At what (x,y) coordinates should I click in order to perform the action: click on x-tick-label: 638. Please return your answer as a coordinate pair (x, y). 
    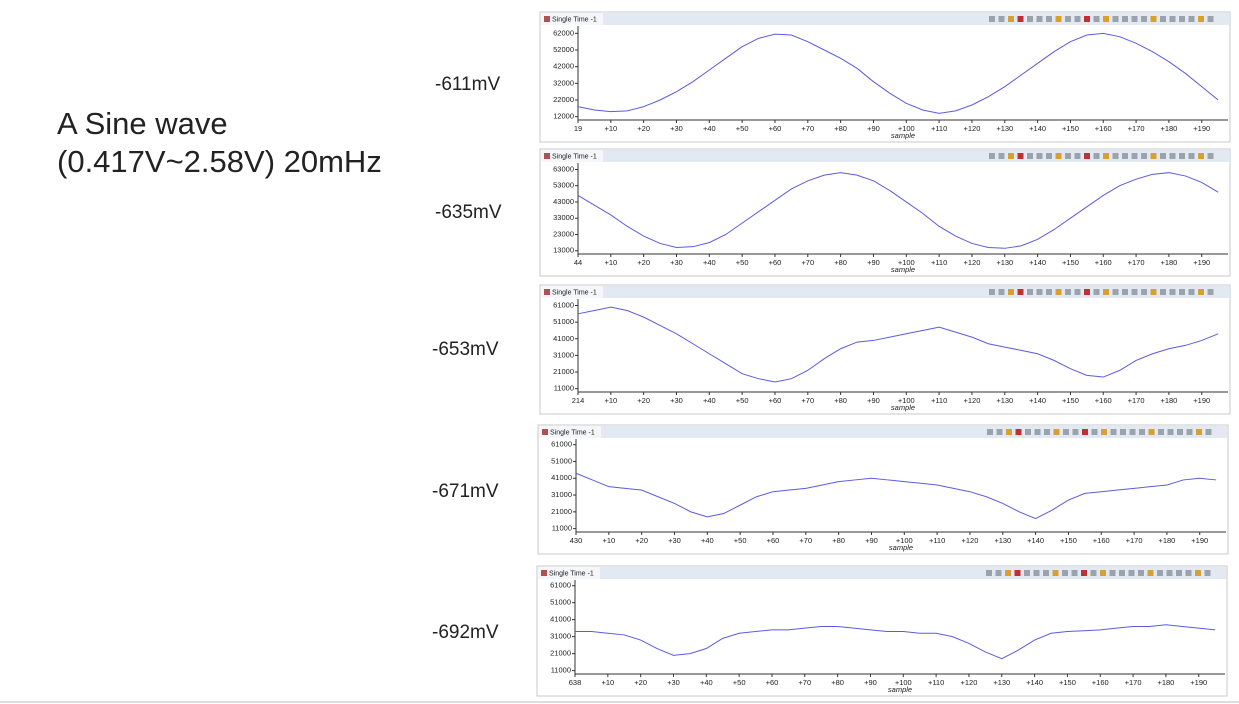
    Looking at the image, I should click on (575, 682).